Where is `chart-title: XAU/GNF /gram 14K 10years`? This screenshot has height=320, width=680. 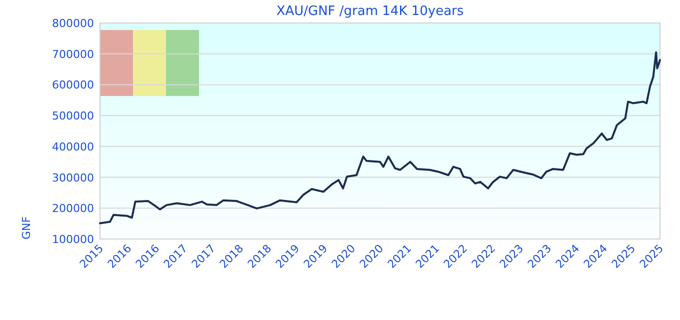 chart-title: XAU/GNF /gram 14K 10years is located at coordinates (370, 11).